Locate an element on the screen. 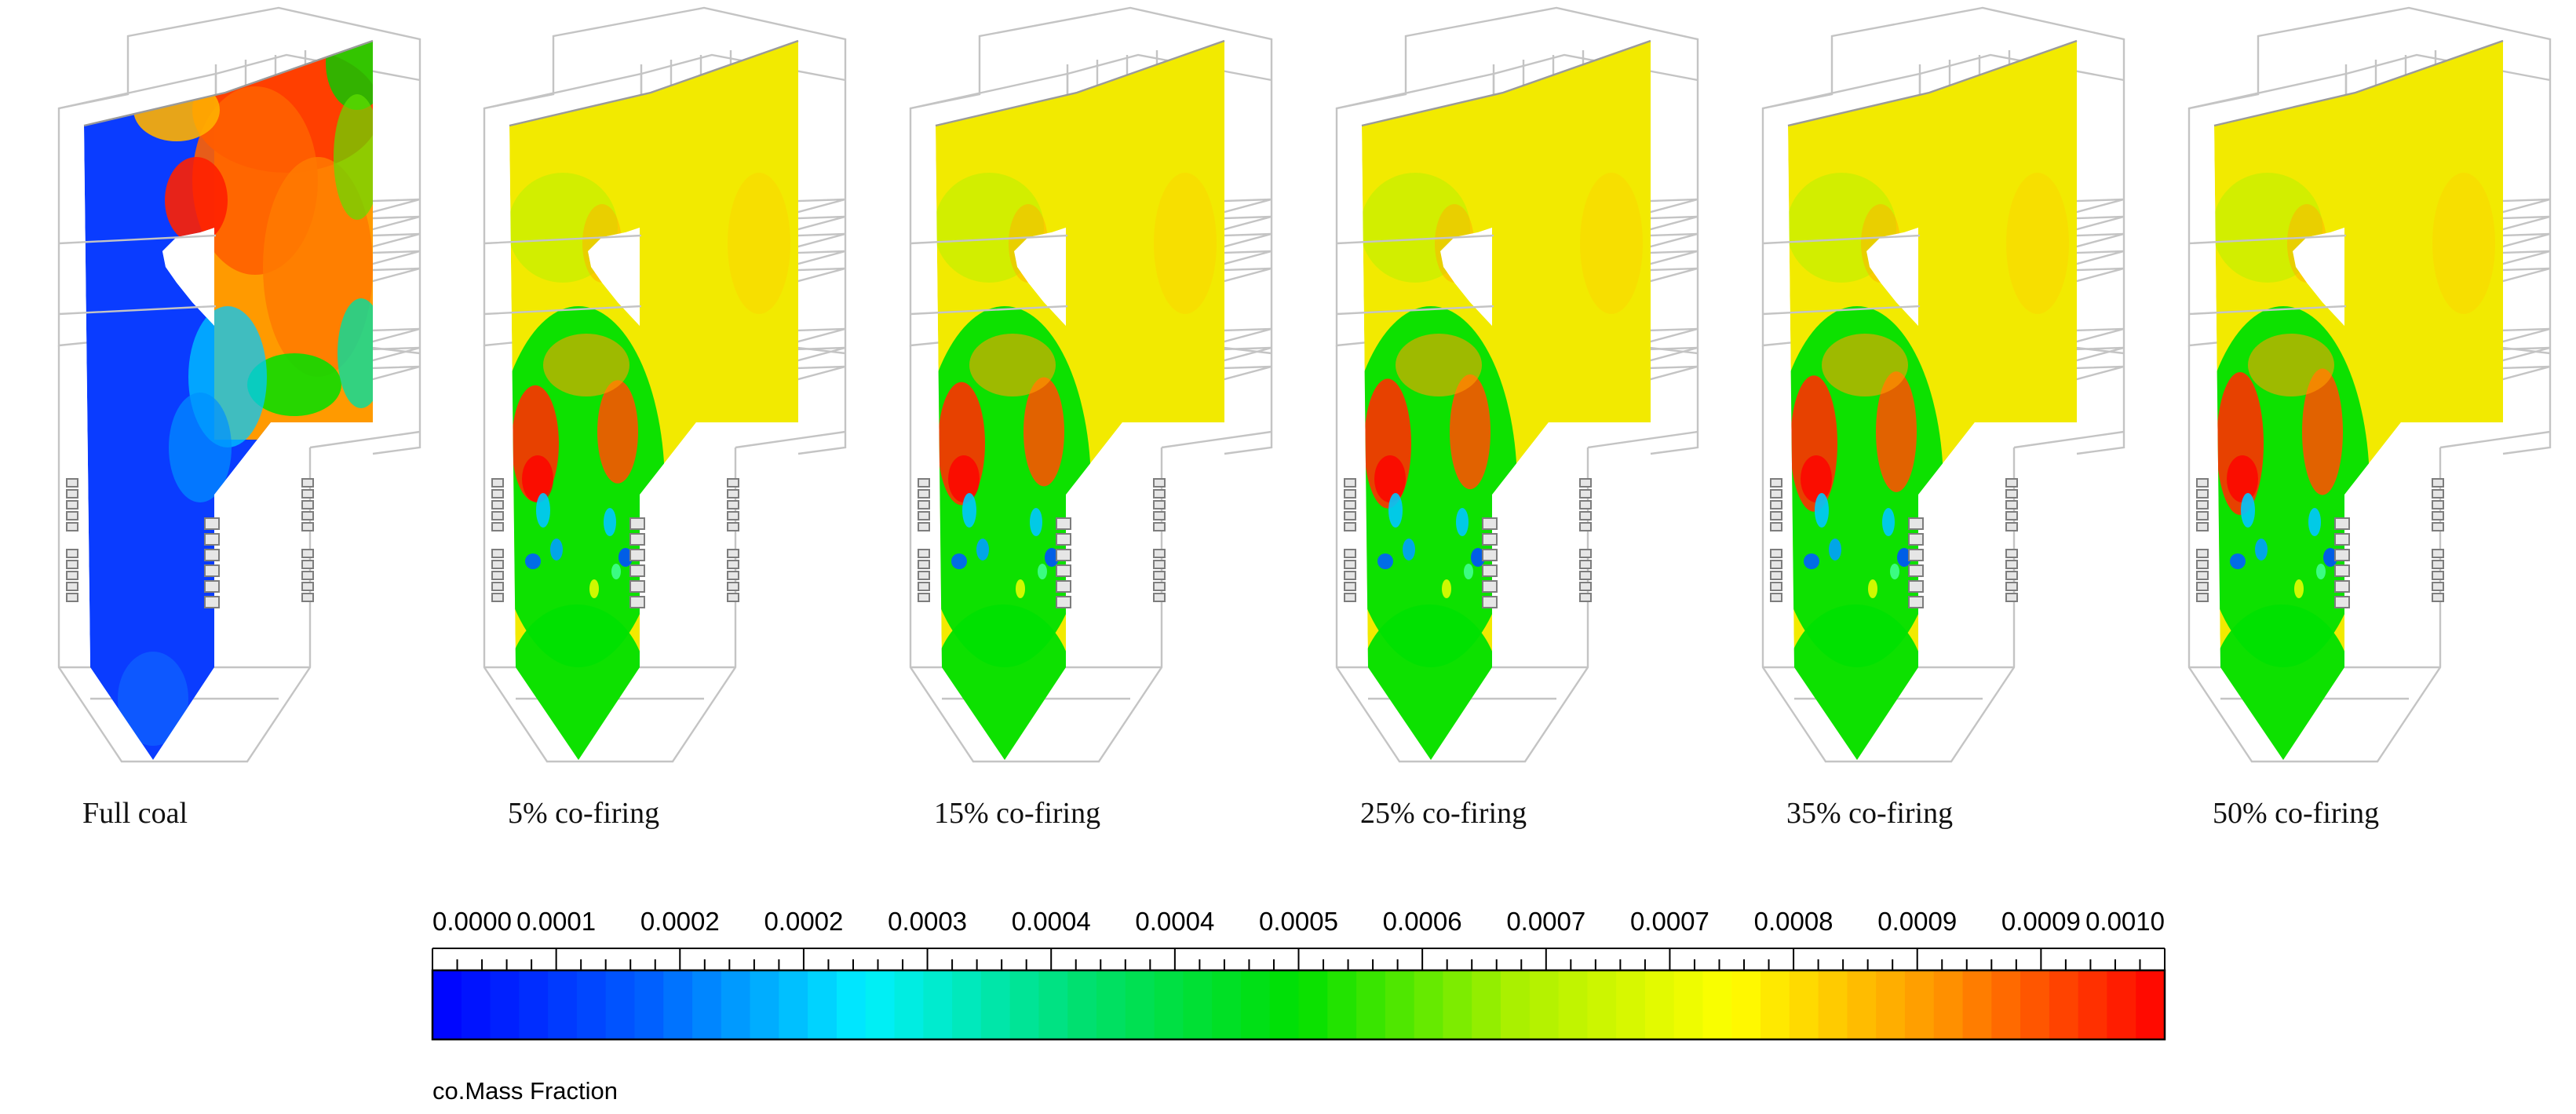  panel-caption: 5% co-firing is located at coordinates (583, 813).